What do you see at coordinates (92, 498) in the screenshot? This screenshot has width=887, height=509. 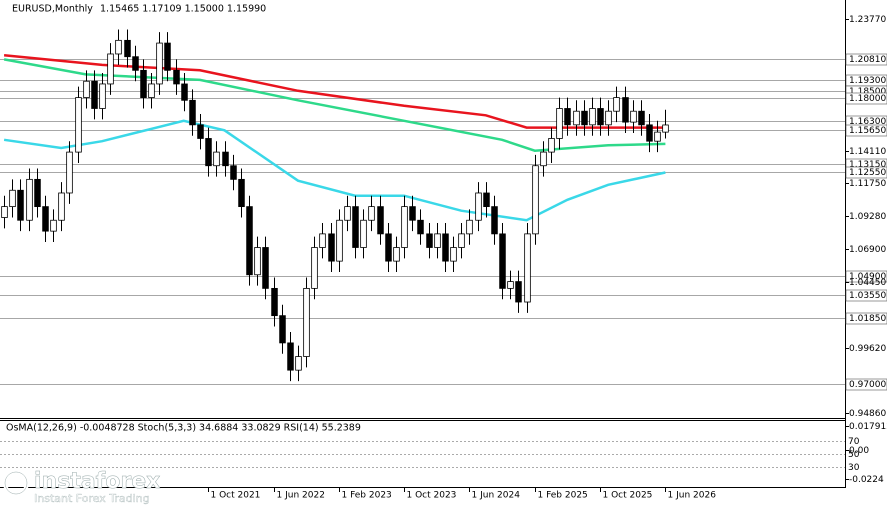 I see `logo-tagline: Instant Forex Trading` at bounding box center [92, 498].